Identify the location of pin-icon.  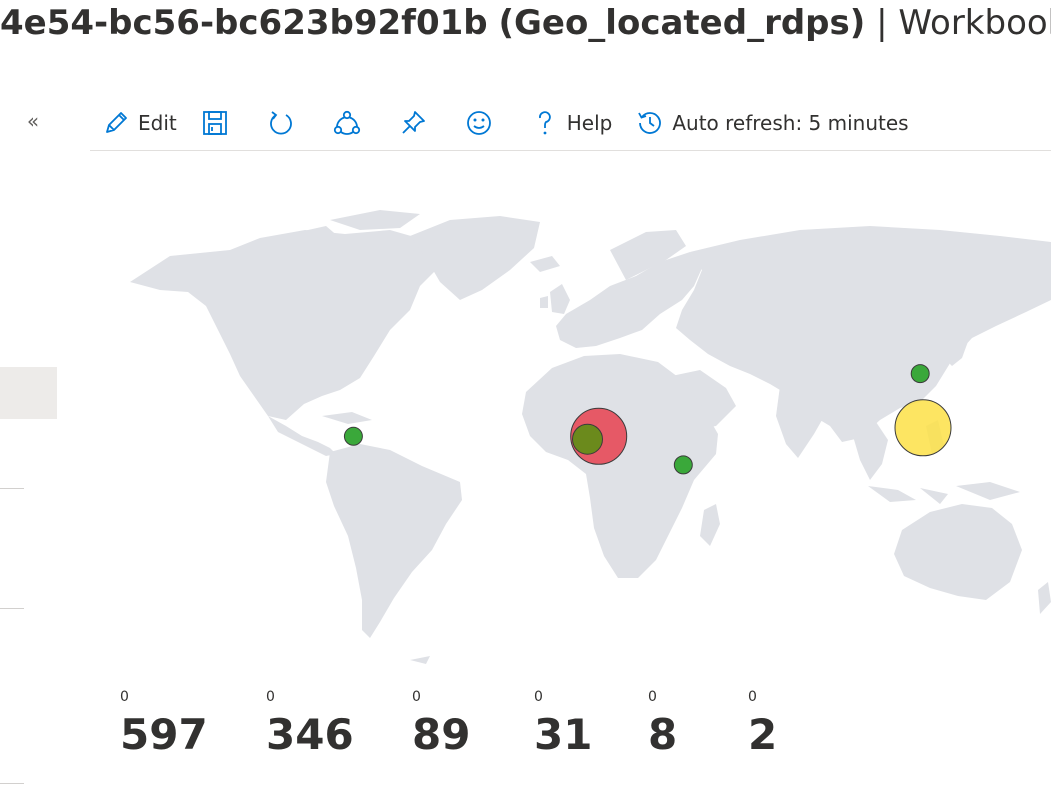
(413, 122).